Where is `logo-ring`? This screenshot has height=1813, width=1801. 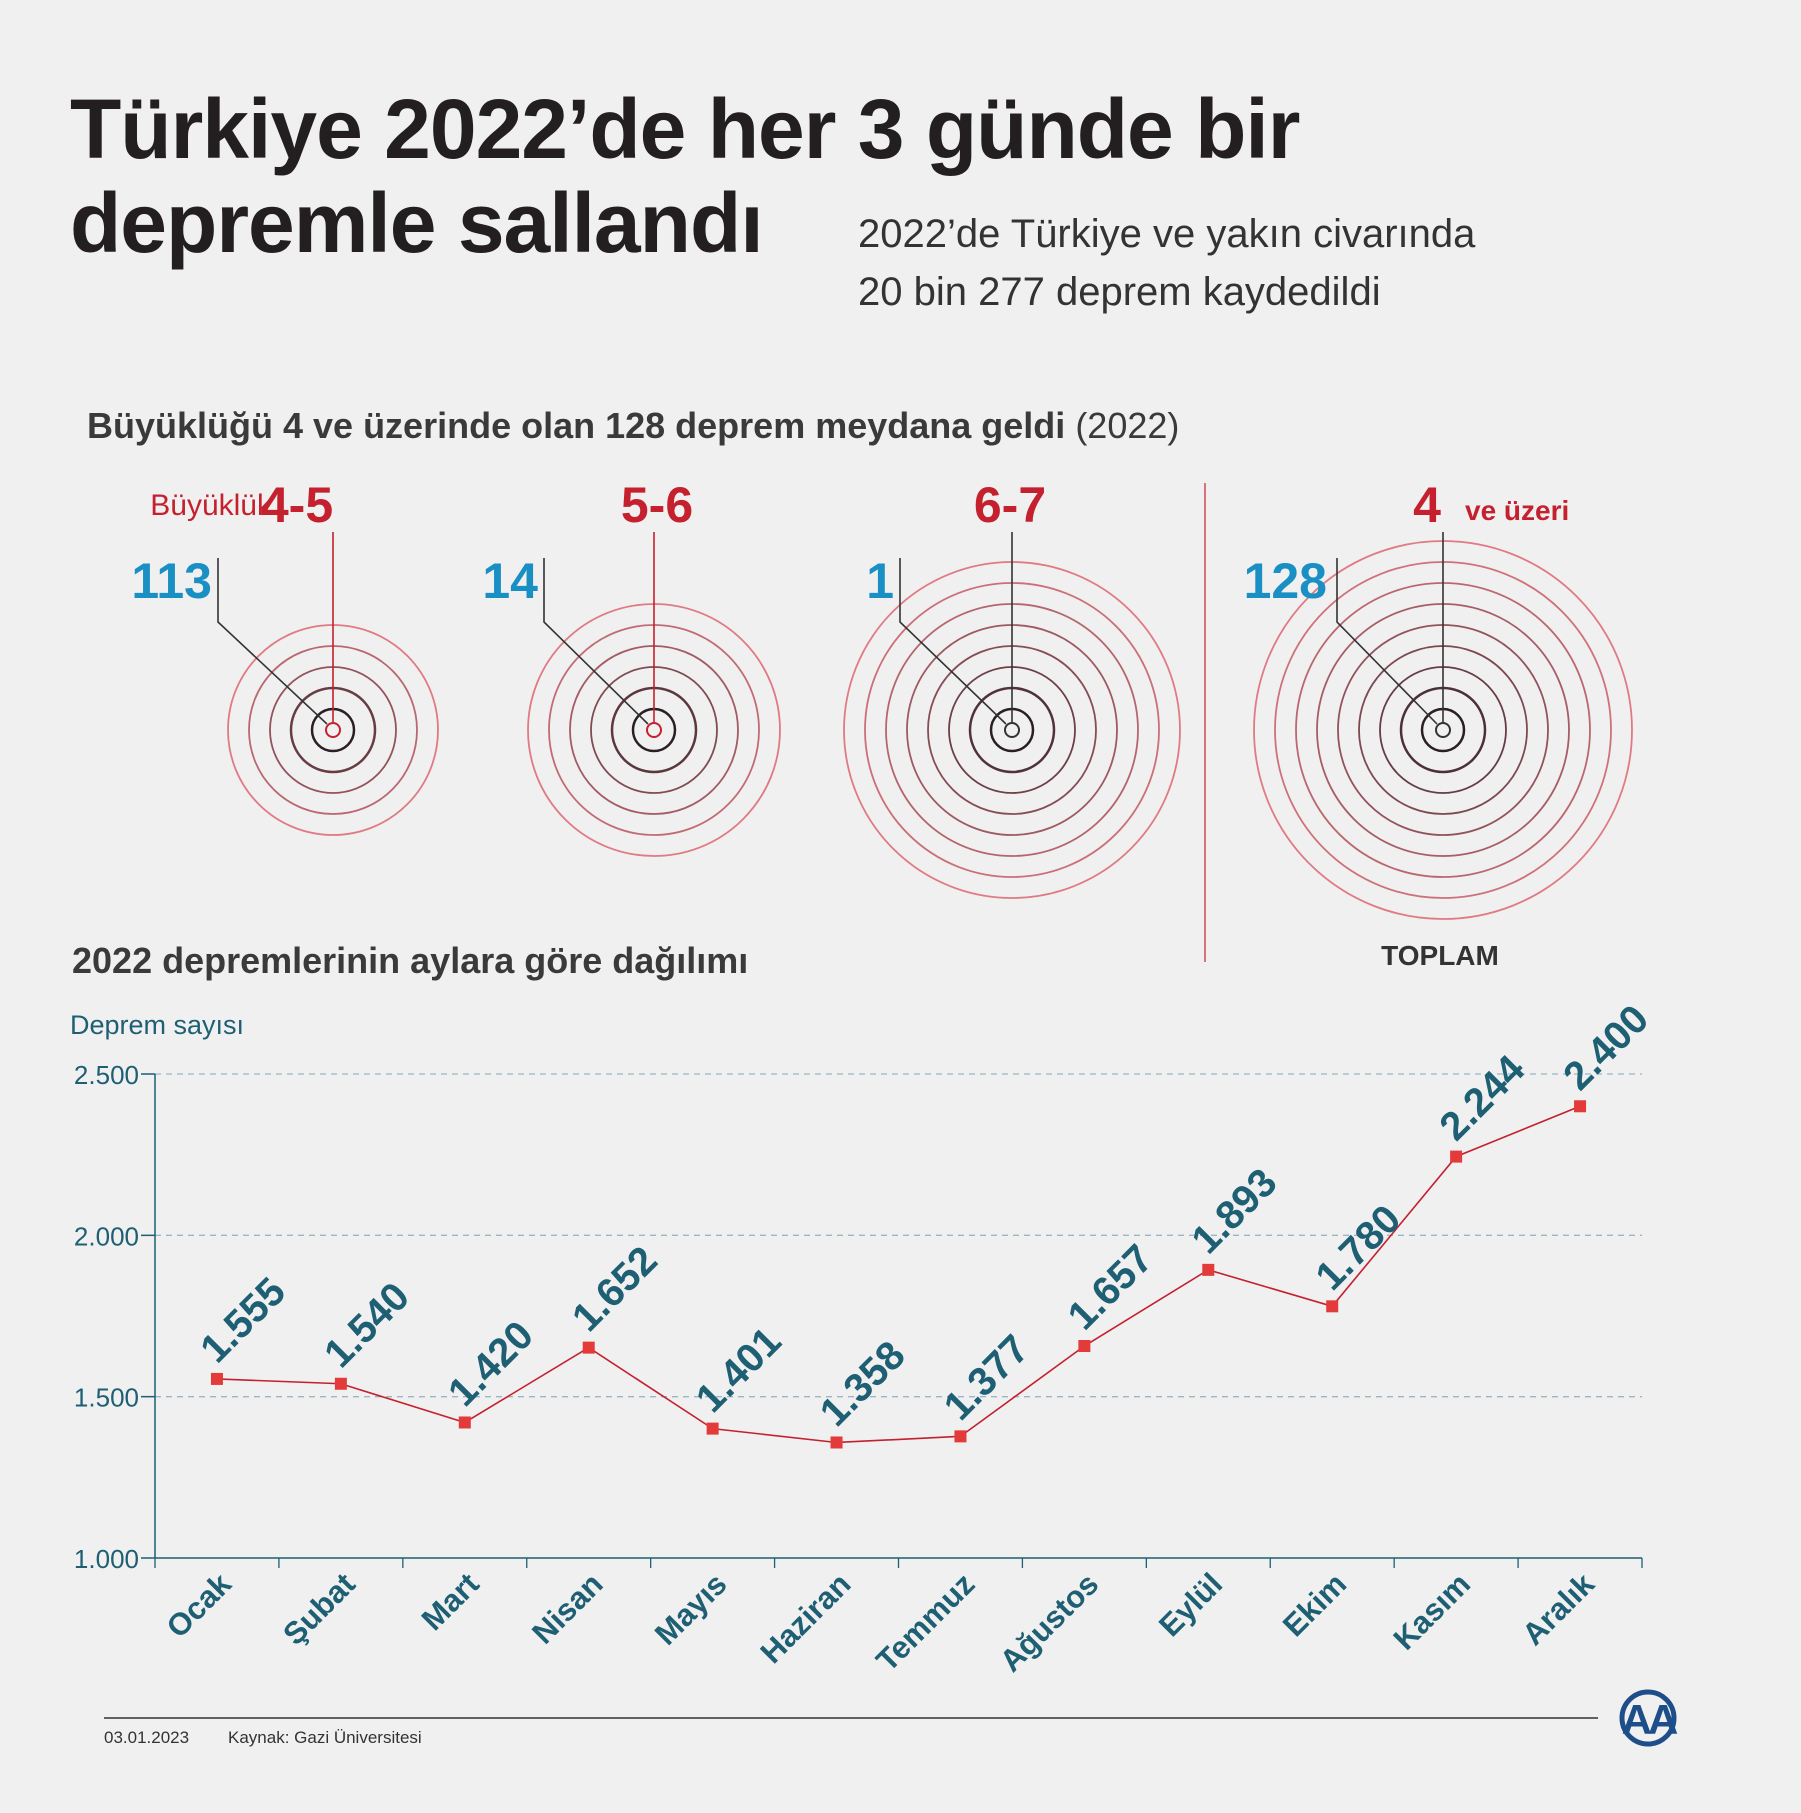
logo-ring is located at coordinates (1648, 1718).